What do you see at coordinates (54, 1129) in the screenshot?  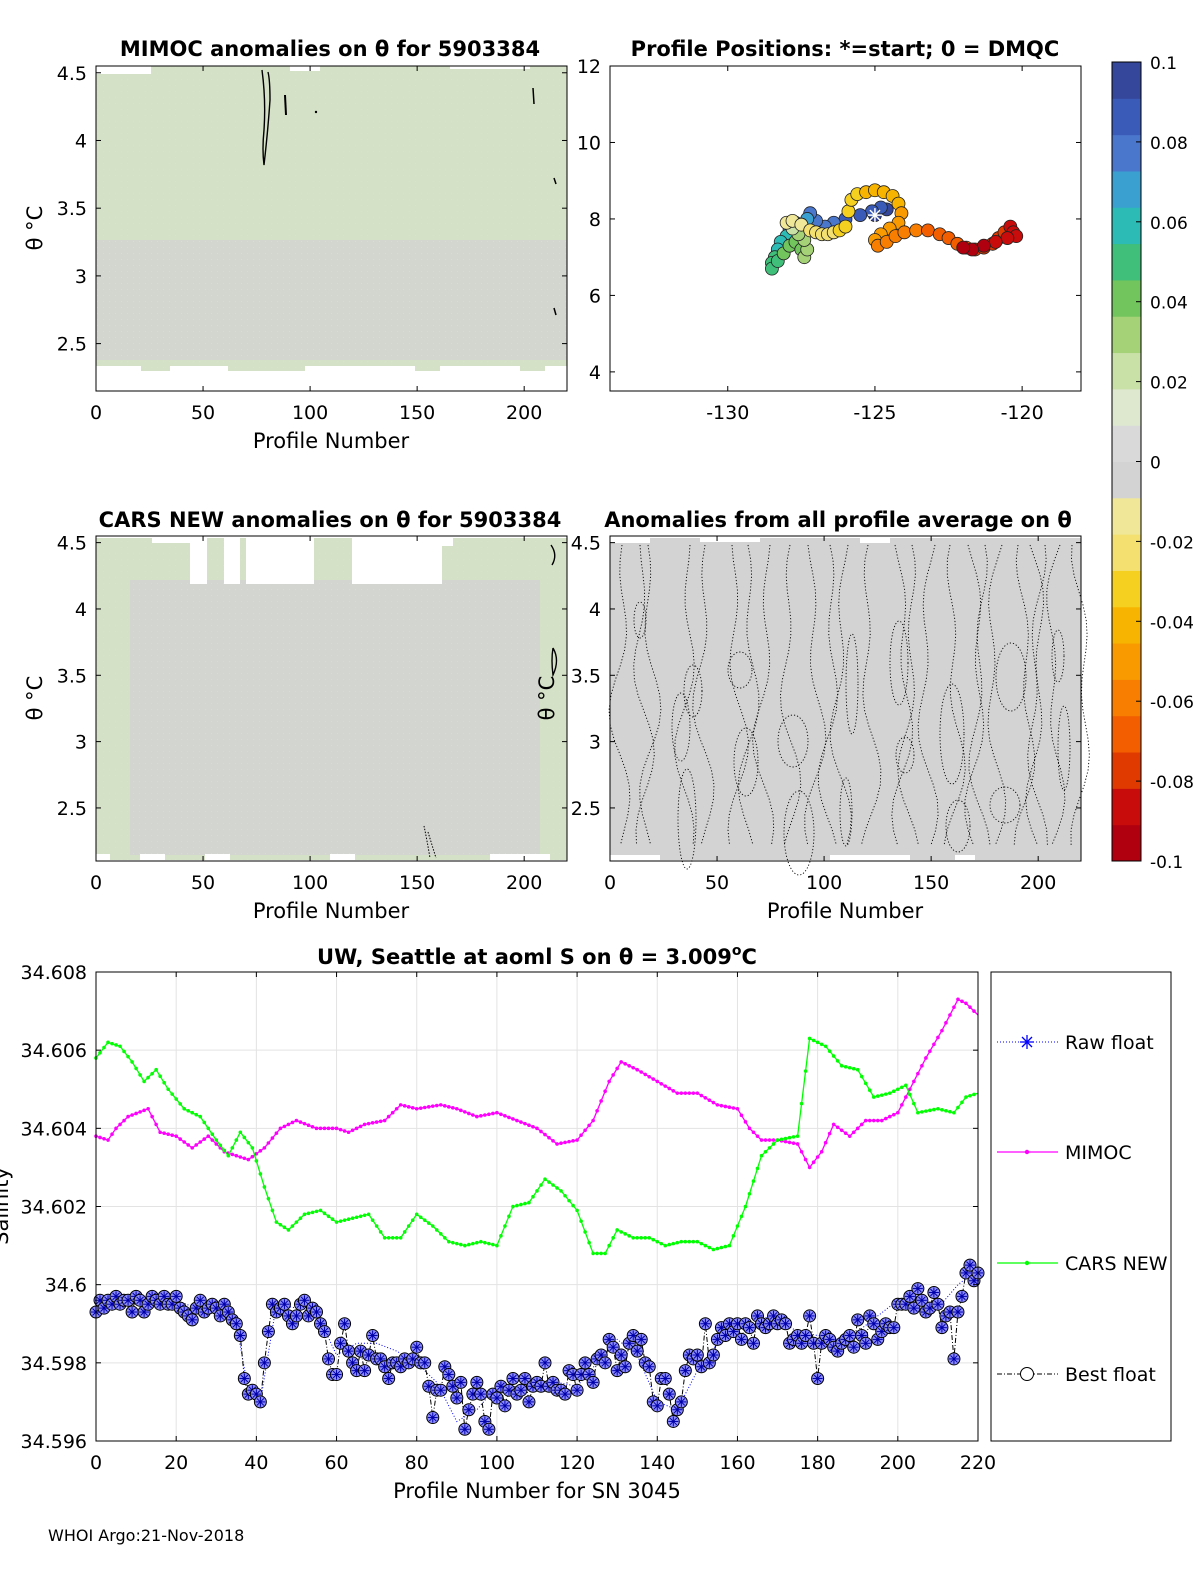 I see `y-tick-label: 34.604` at bounding box center [54, 1129].